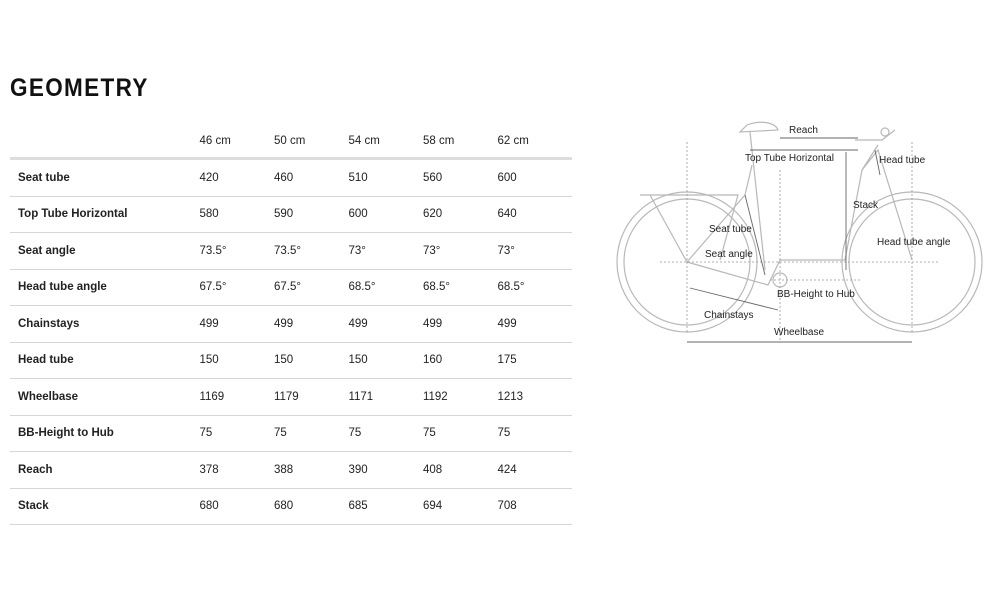 The width and height of the screenshot is (1000, 600). I want to click on cell-value: 388, so click(311, 470).